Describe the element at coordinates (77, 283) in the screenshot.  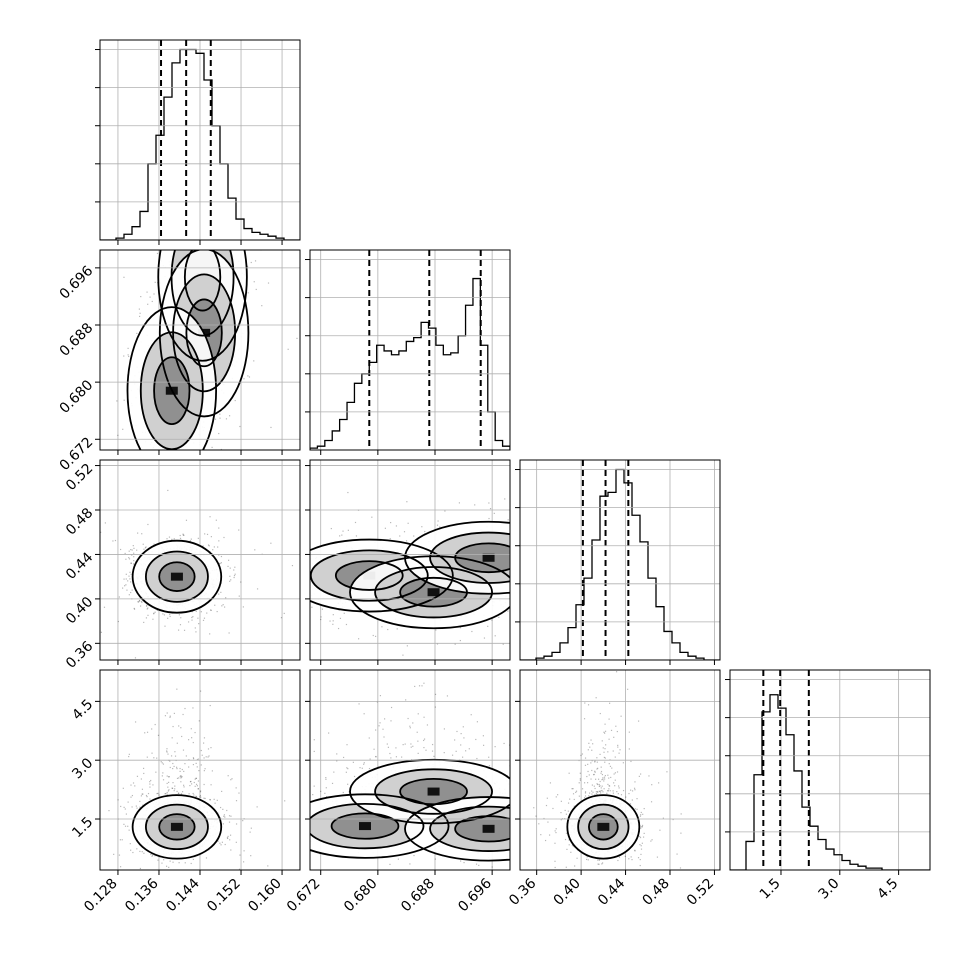
I see `y-tick-label: 0.696` at that location.